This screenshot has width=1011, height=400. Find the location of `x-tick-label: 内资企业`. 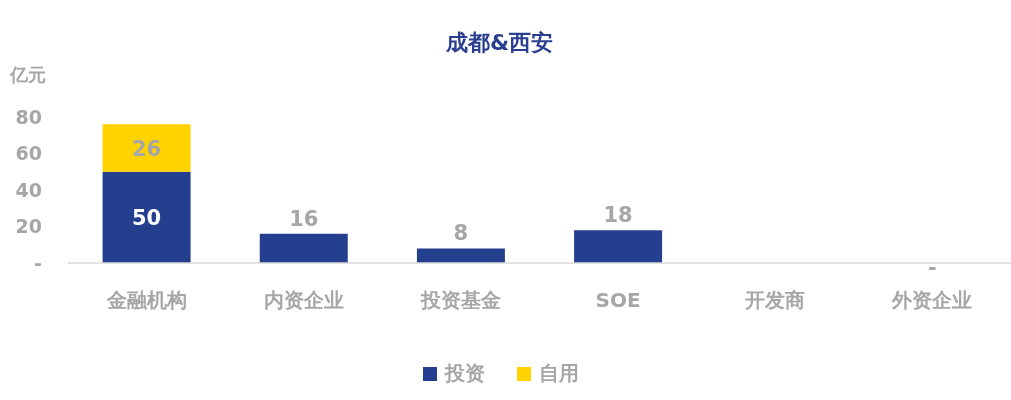

x-tick-label: 内资企业 is located at coordinates (303, 300).